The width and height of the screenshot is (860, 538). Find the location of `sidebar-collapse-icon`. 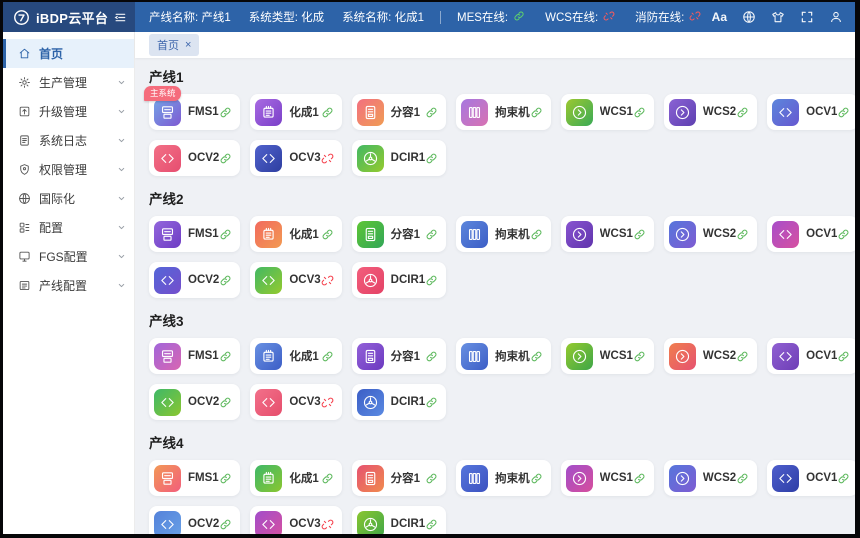

sidebar-collapse-icon is located at coordinates (120, 17).